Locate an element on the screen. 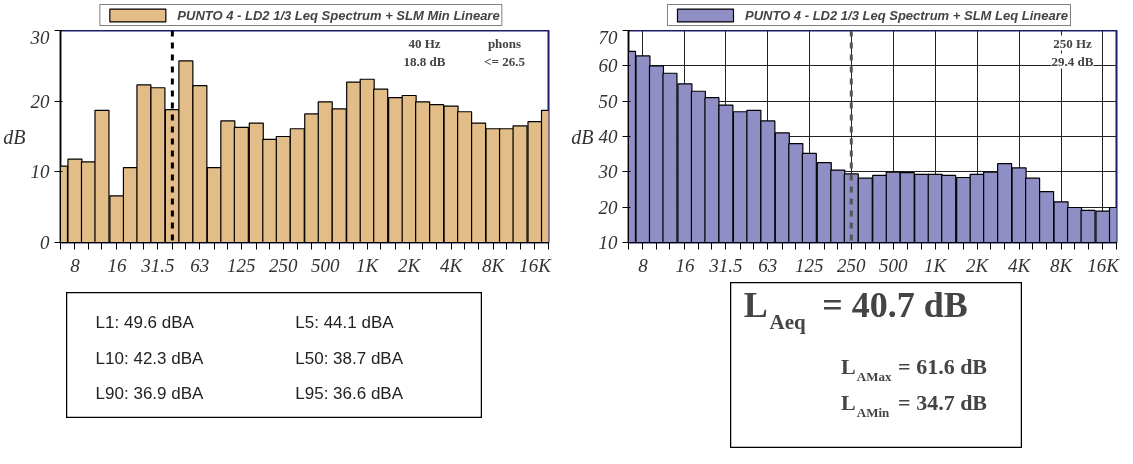 The height and width of the screenshot is (464, 1133). y-tick-label: 60 is located at coordinates (608, 66).